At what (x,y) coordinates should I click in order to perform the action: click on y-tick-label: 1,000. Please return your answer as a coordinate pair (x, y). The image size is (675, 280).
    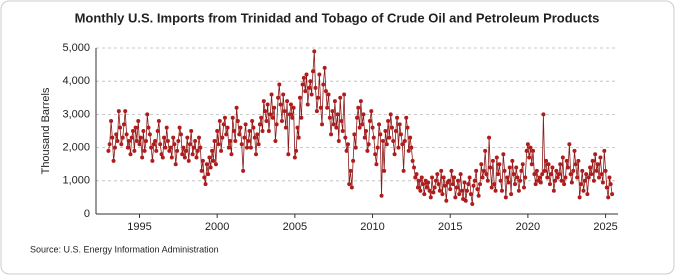
    Looking at the image, I should click on (76, 181).